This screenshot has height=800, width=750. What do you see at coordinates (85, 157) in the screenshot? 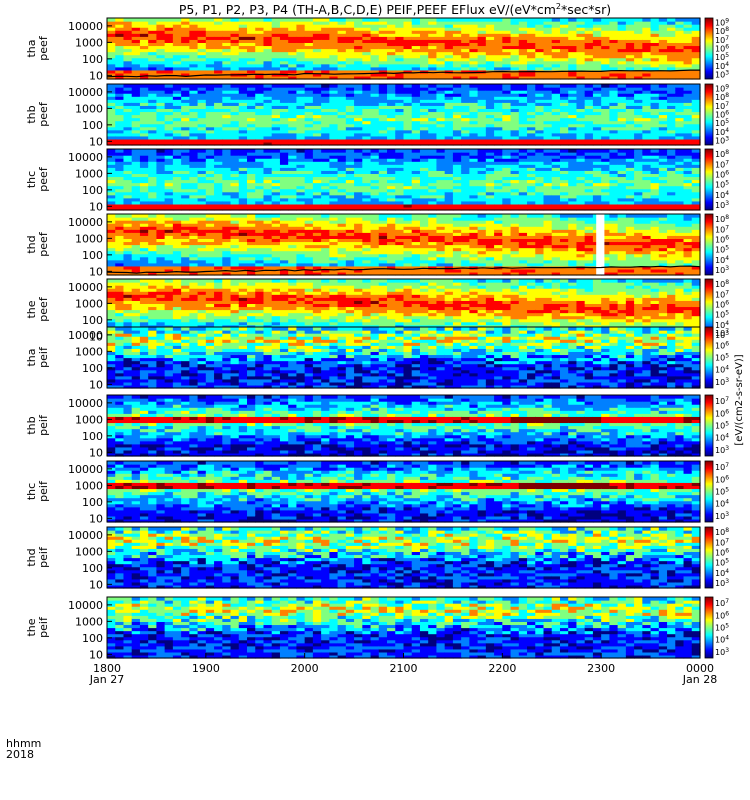
I see `y-tick-label: 10000` at bounding box center [85, 157].